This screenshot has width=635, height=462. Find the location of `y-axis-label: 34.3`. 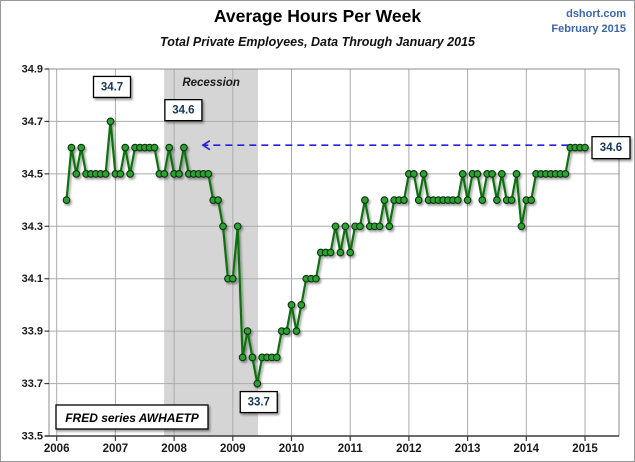

y-axis-label: 34.3 is located at coordinates (32, 227).